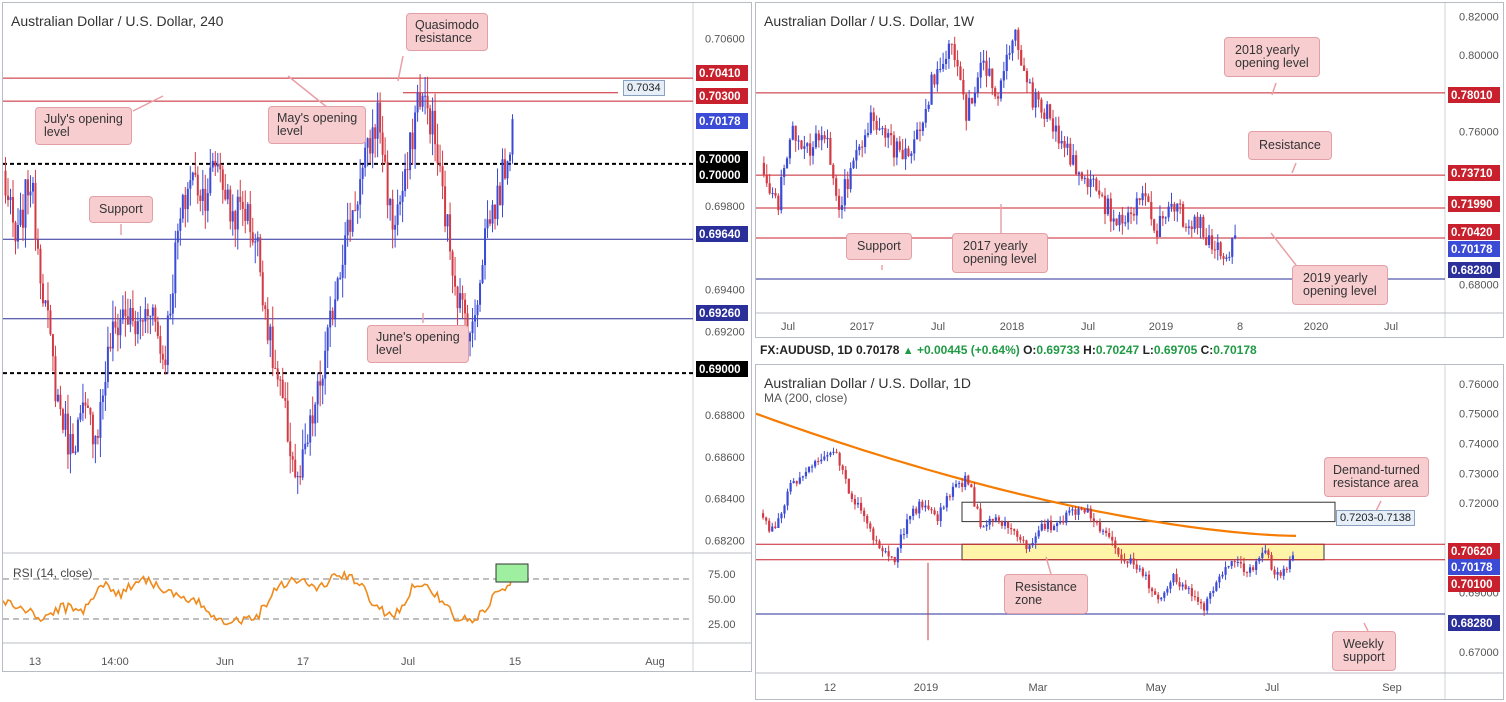 Image resolution: width=1506 pixels, height=702 pixels. Describe the element at coordinates (1316, 327) in the screenshot. I see `weekly-x-tick-label: 2020` at that location.